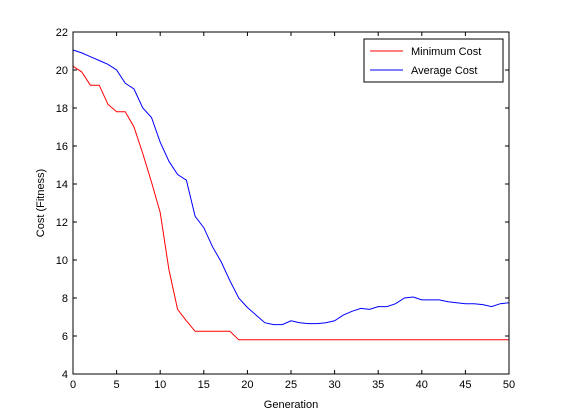  Describe the element at coordinates (291, 405) in the screenshot. I see `x-axis-label: Generation` at that location.